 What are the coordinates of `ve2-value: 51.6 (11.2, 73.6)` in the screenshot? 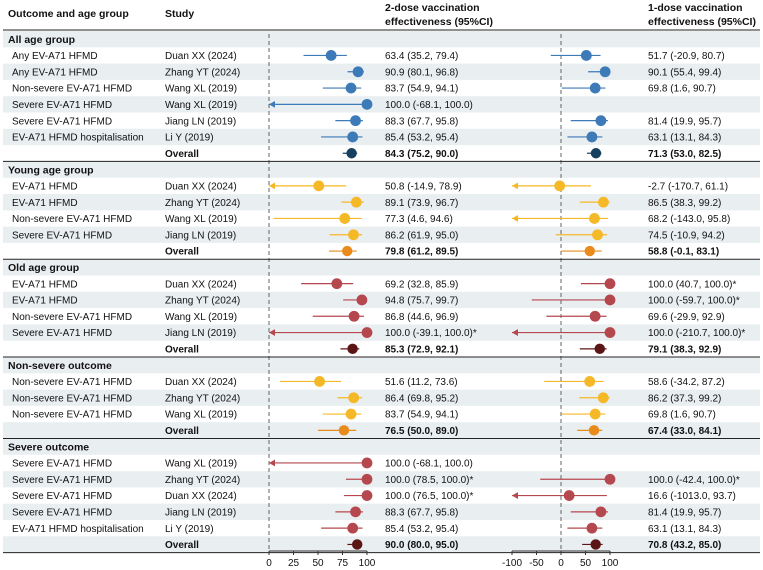 It's located at (421, 382).